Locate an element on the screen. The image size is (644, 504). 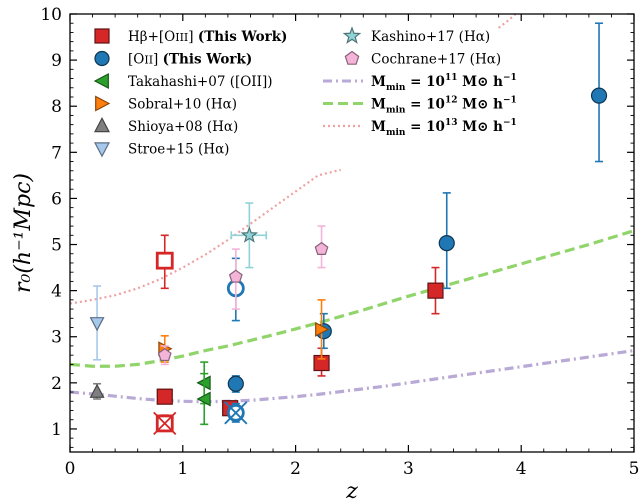
x-tick-label: 3 is located at coordinates (408, 469).